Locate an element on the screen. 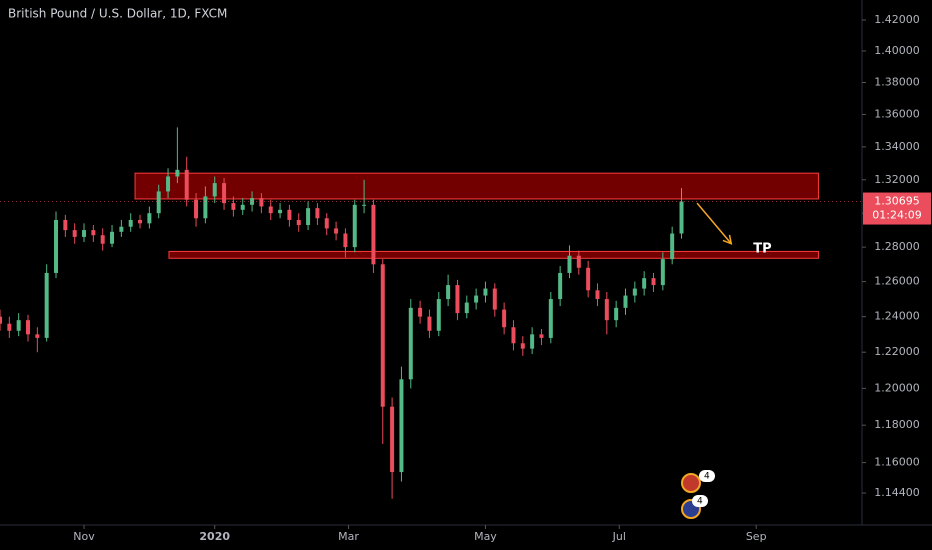 This screenshot has width=932, height=550. x-tick-label: Jul is located at coordinates (619, 536).